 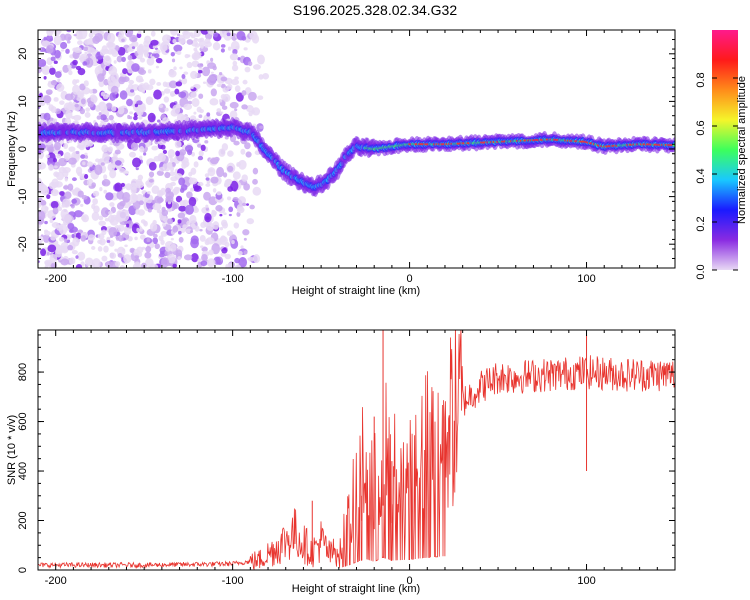 I want to click on x-tick-label: -100, so click(x=233, y=279).